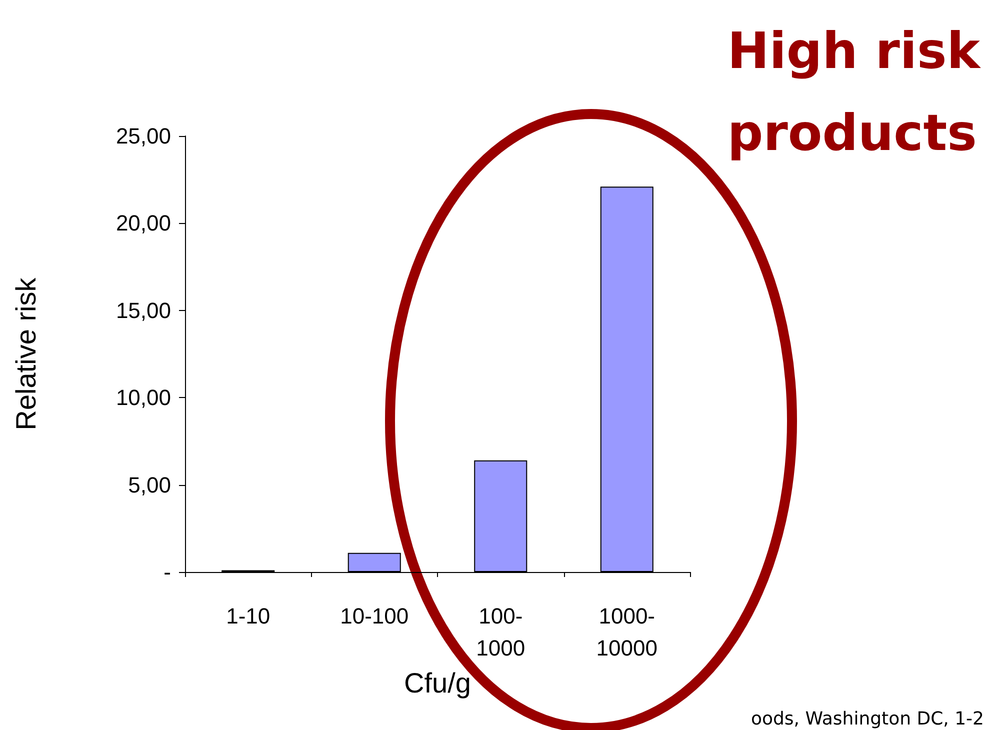 This screenshot has height=730, width=988. Describe the element at coordinates (248, 616) in the screenshot. I see `x-tick-label: 1-10` at that location.